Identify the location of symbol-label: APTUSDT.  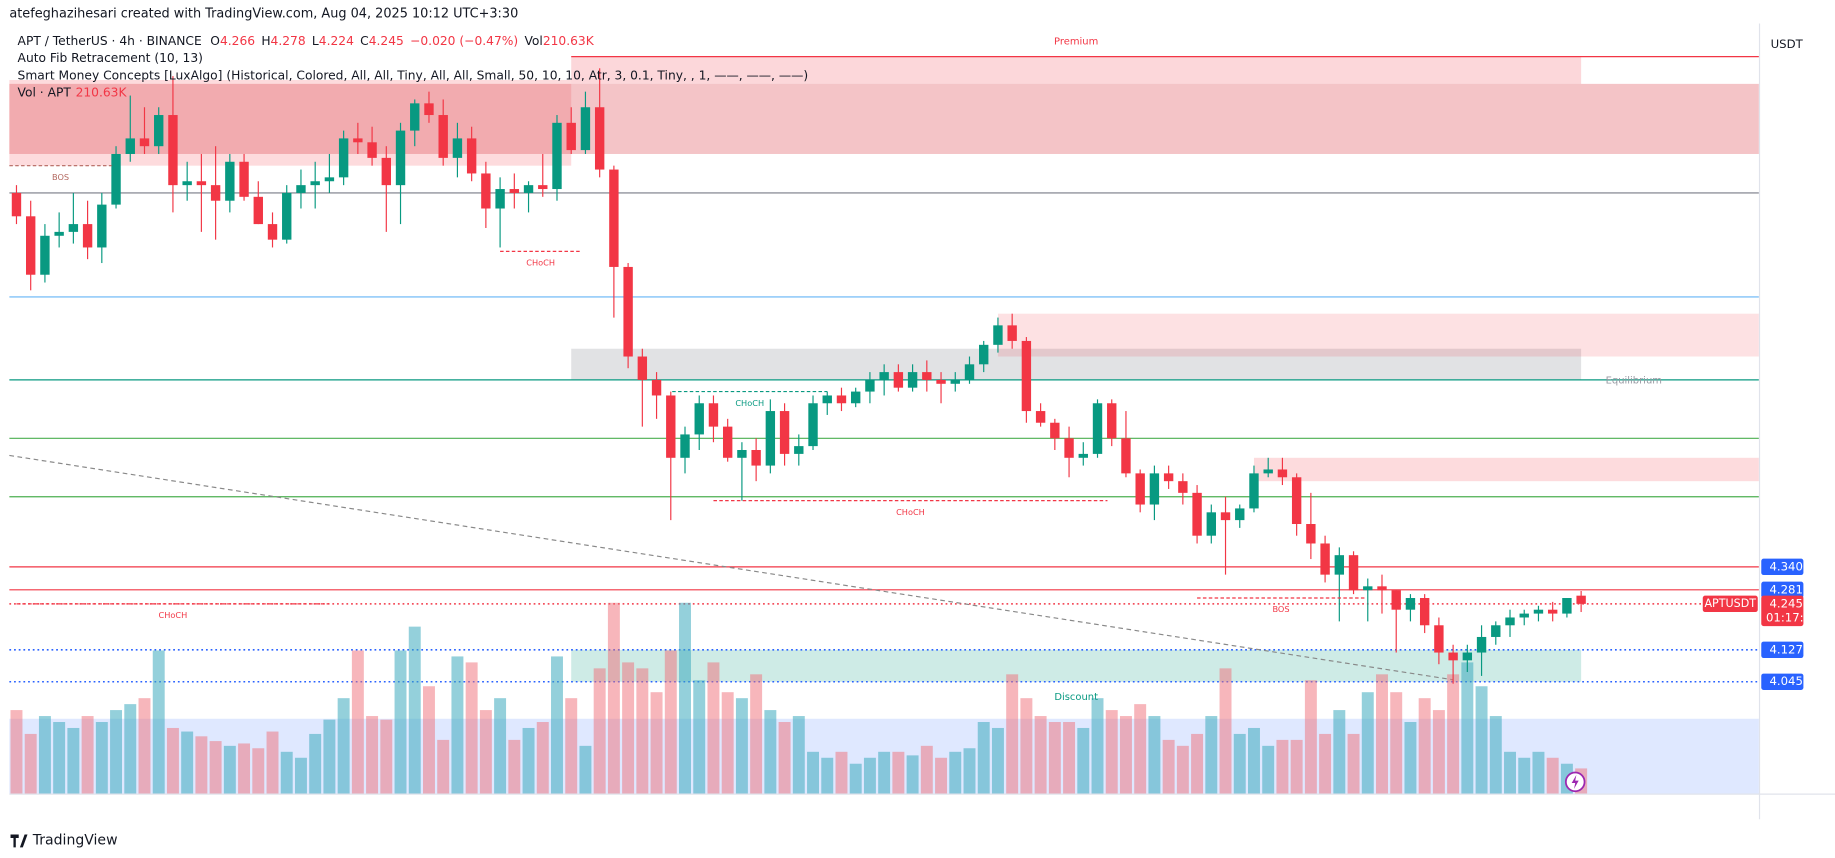
(1730, 603).